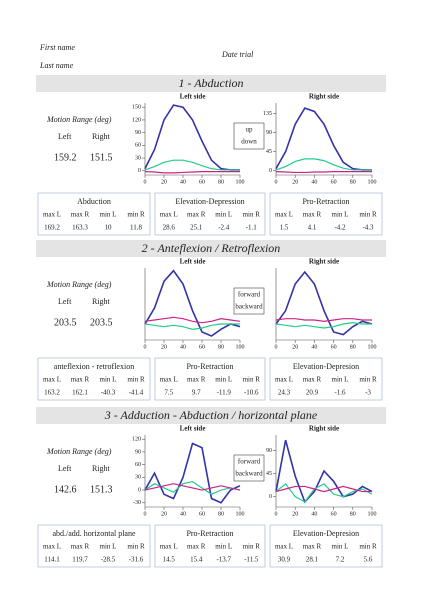 The image size is (422, 600). What do you see at coordinates (138, 478) in the screenshot?
I see `y-tick-label: 30` at bounding box center [138, 478].